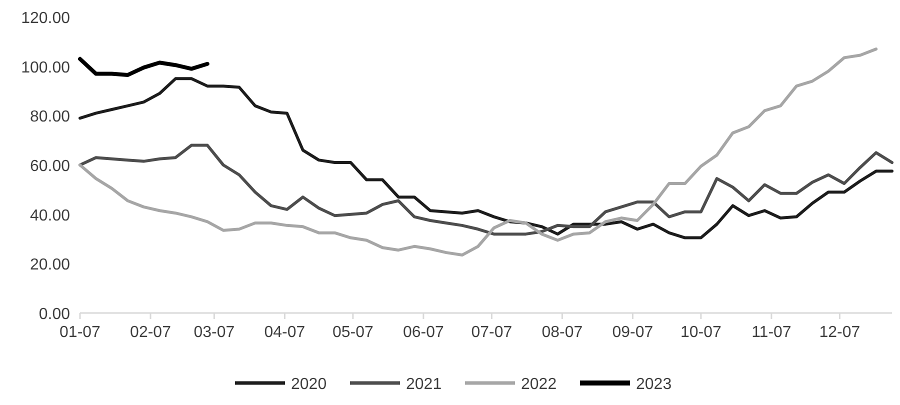  Describe the element at coordinates (50, 117) in the screenshot. I see `y-tick-label: 80.00` at that location.